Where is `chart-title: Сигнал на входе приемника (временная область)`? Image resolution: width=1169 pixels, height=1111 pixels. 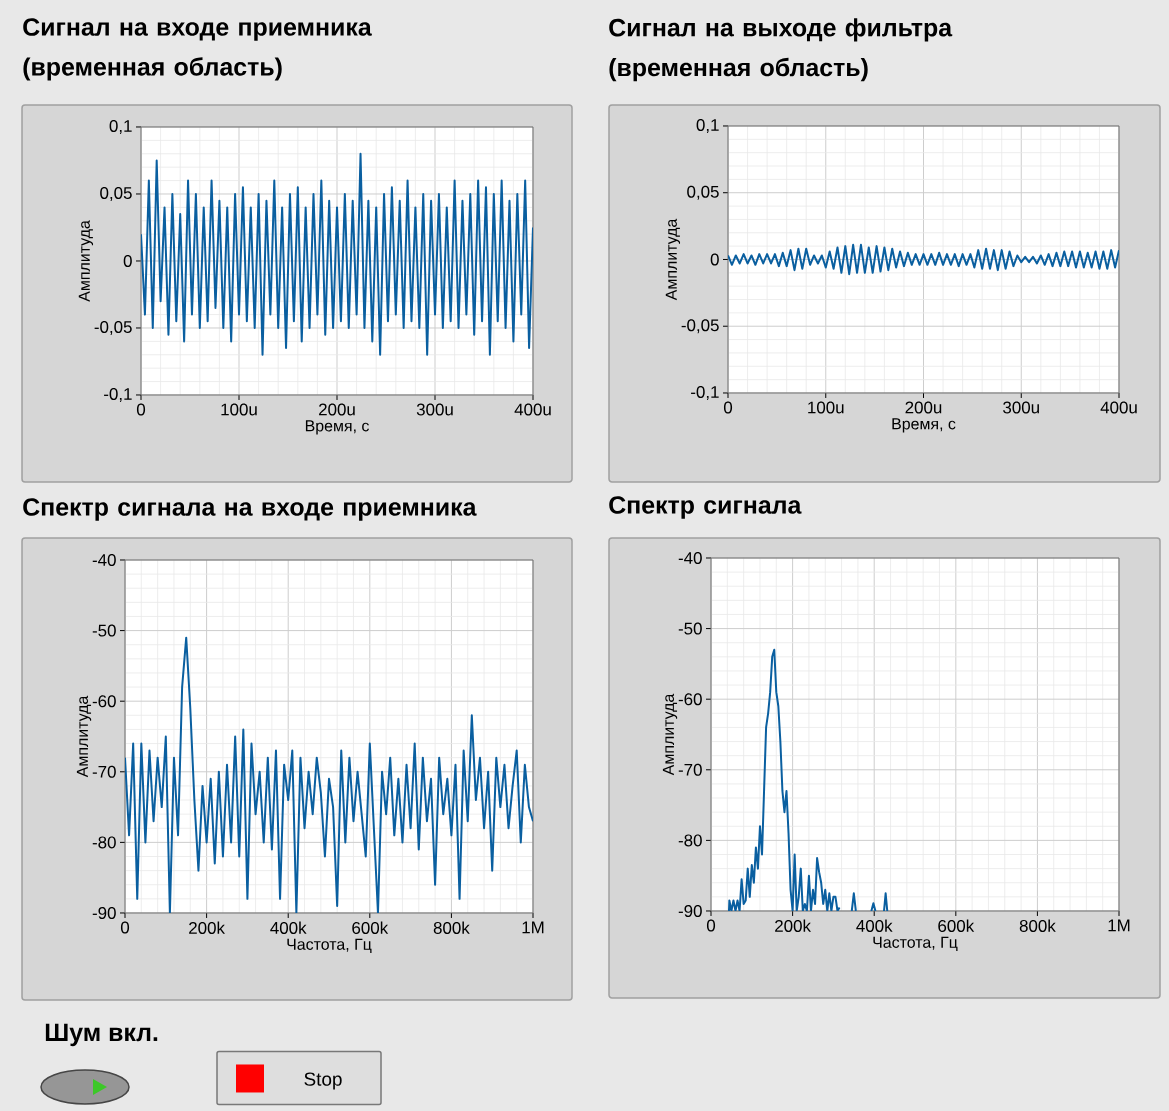
chart-title: Сигнал на входе приемника (временная область) is located at coordinates (197, 49).